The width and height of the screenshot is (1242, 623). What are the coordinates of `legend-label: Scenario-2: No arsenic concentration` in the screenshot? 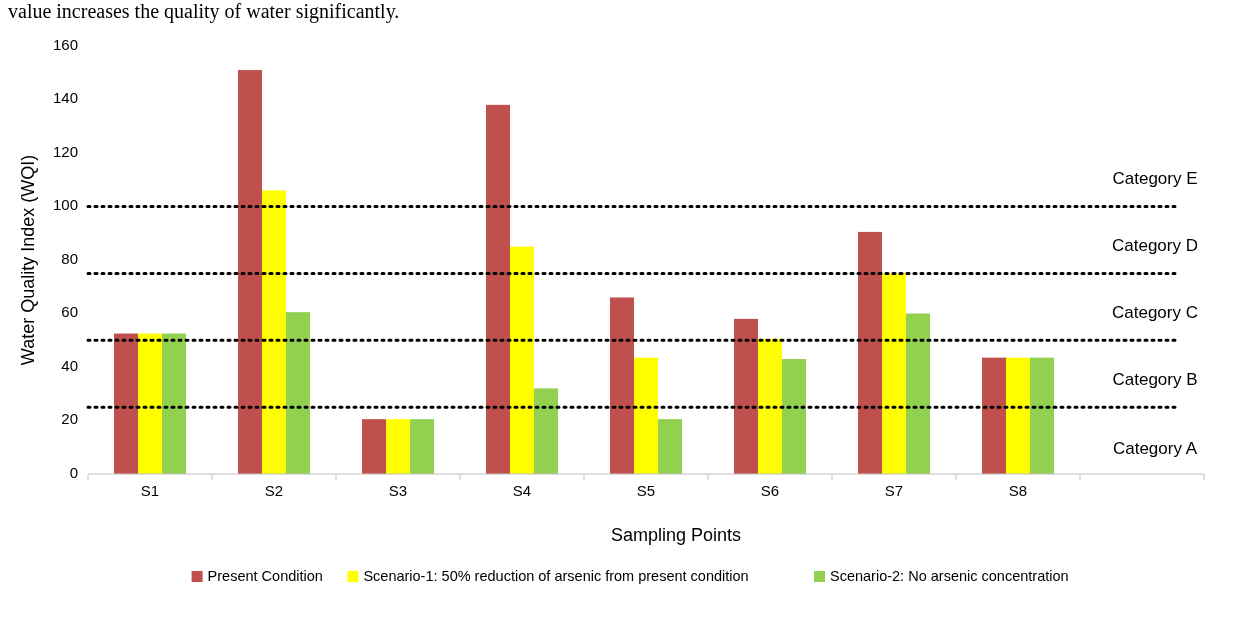 It's located at (949, 575).